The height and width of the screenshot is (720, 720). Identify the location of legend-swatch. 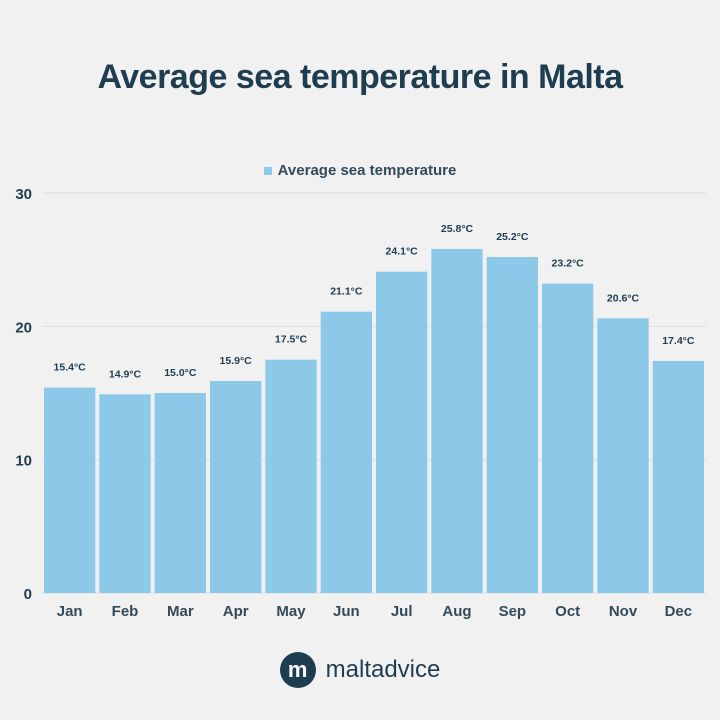
(267, 170).